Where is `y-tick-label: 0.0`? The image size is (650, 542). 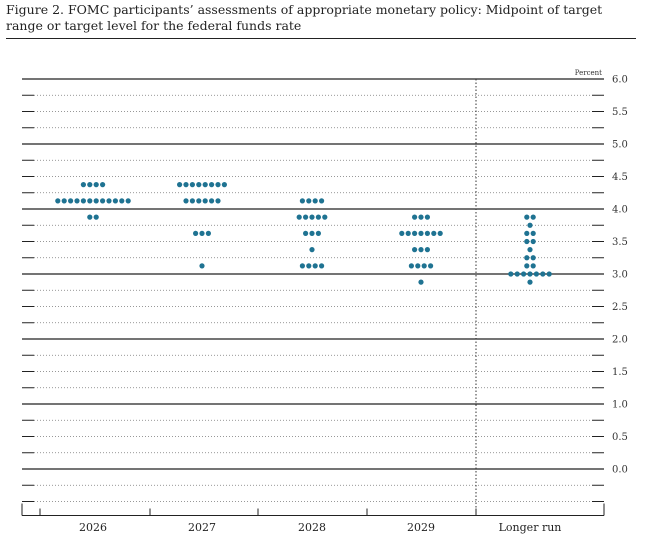 y-tick-label: 0.0 is located at coordinates (620, 470).